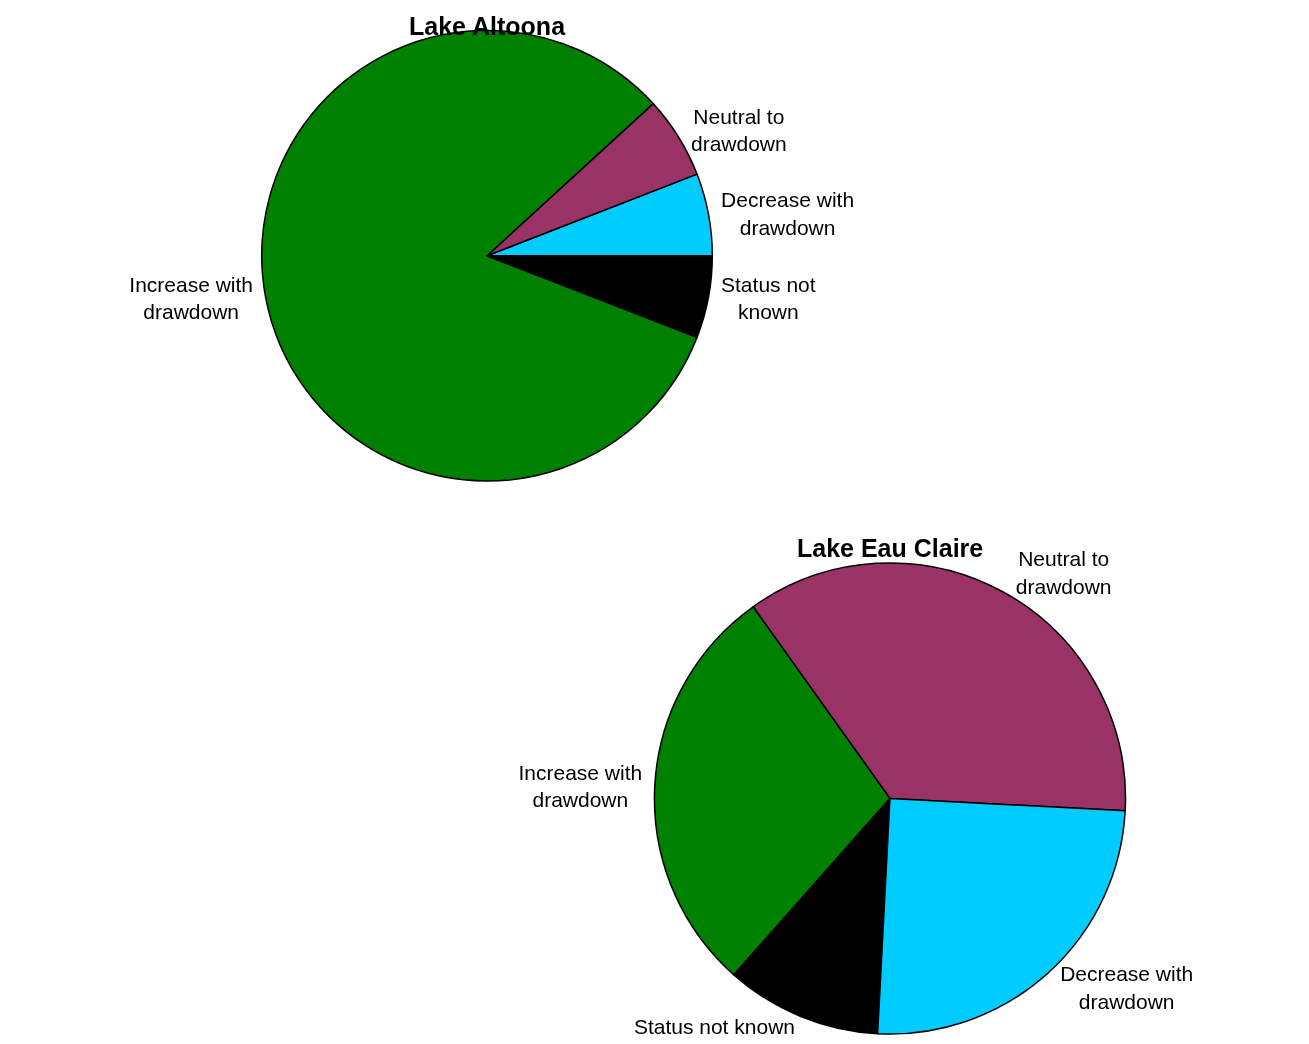 The width and height of the screenshot is (1309, 1044). I want to click on chart-title: Lake Altoona, so click(488, 26).